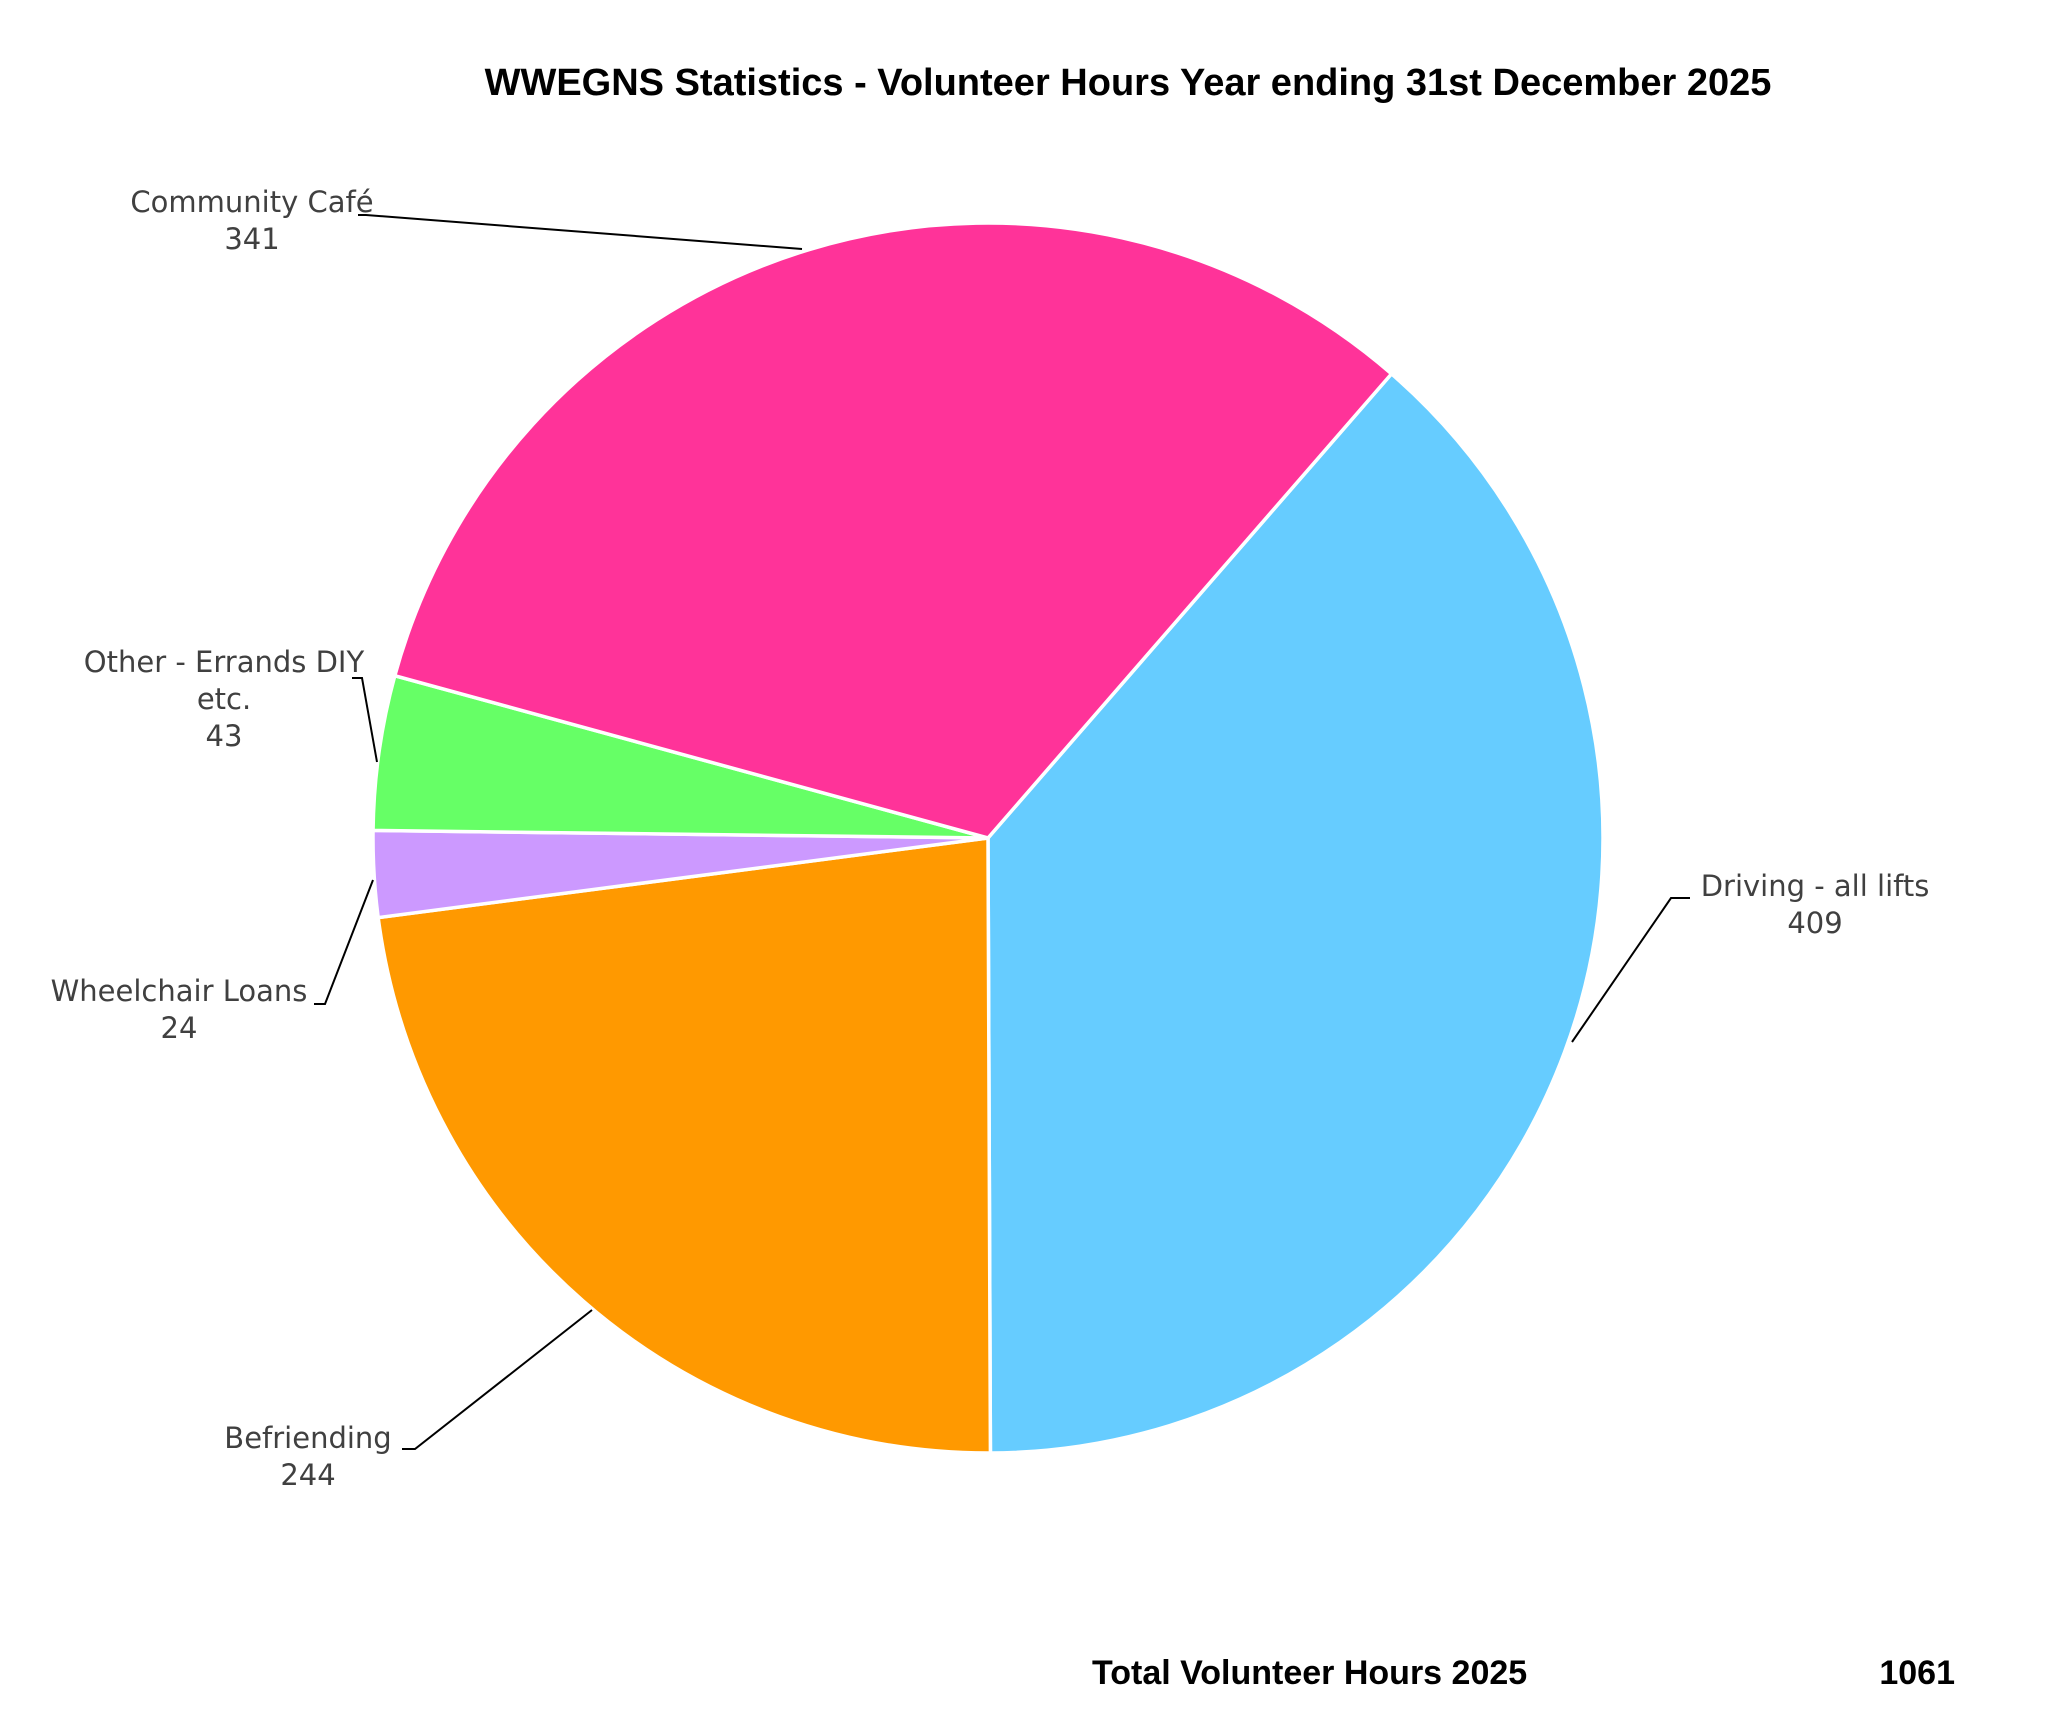 The width and height of the screenshot is (2058, 1716). Describe the element at coordinates (307, 1475) in the screenshot. I see `slice-value-label: 244` at that location.